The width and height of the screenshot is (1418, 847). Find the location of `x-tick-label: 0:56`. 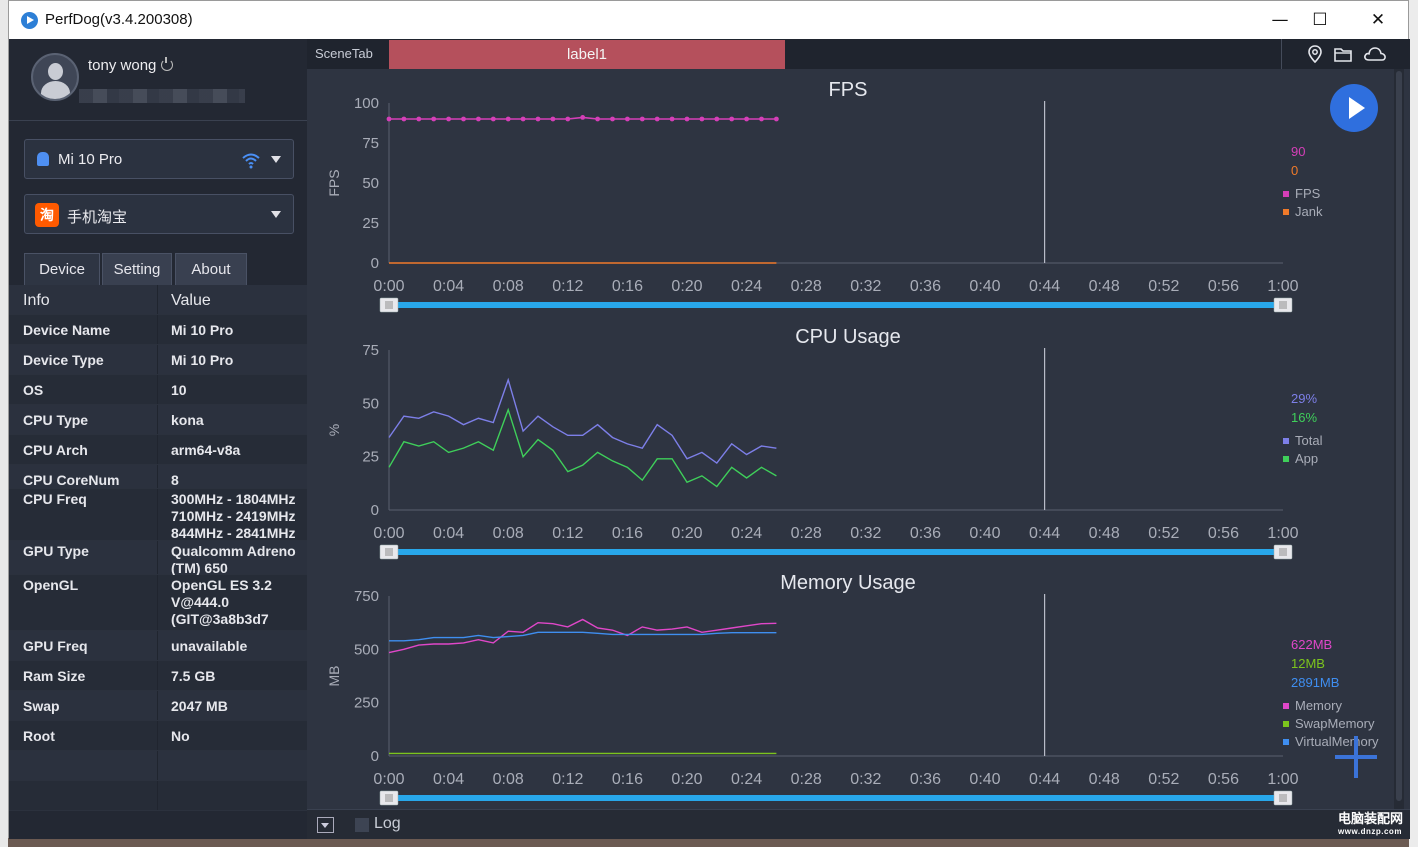

x-tick-label: 0:56 is located at coordinates (1223, 779).